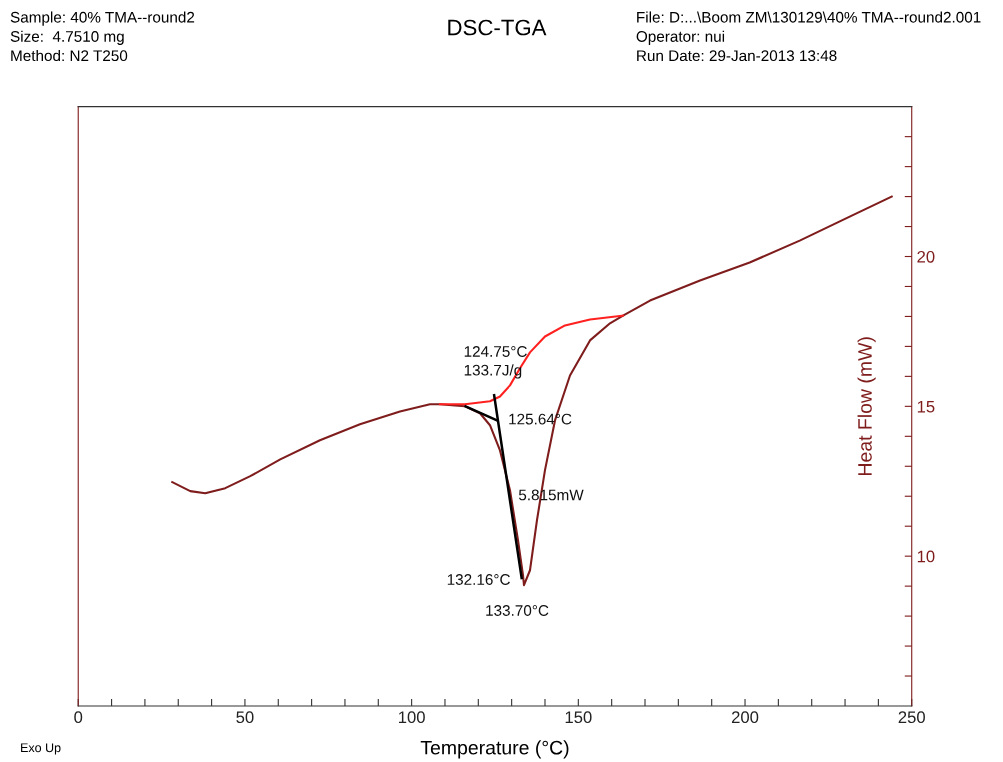 This screenshot has height=762, width=1003. What do you see at coordinates (866, 406) in the screenshot?
I see `y-axis-title: Heat Flow (mW)` at bounding box center [866, 406].